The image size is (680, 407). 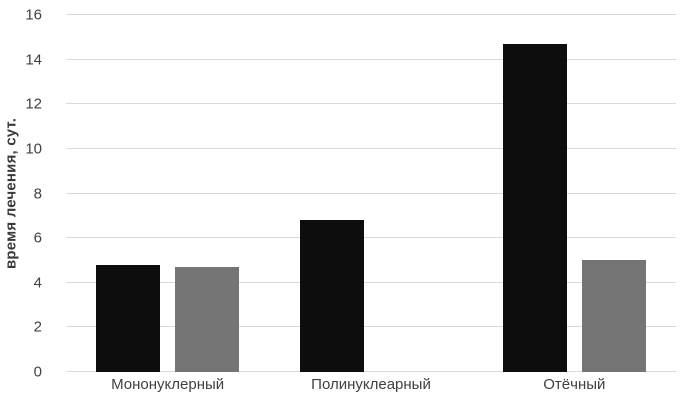 What do you see at coordinates (371, 384) in the screenshot?
I see `x-tick-label: Полинуклеарный` at bounding box center [371, 384].